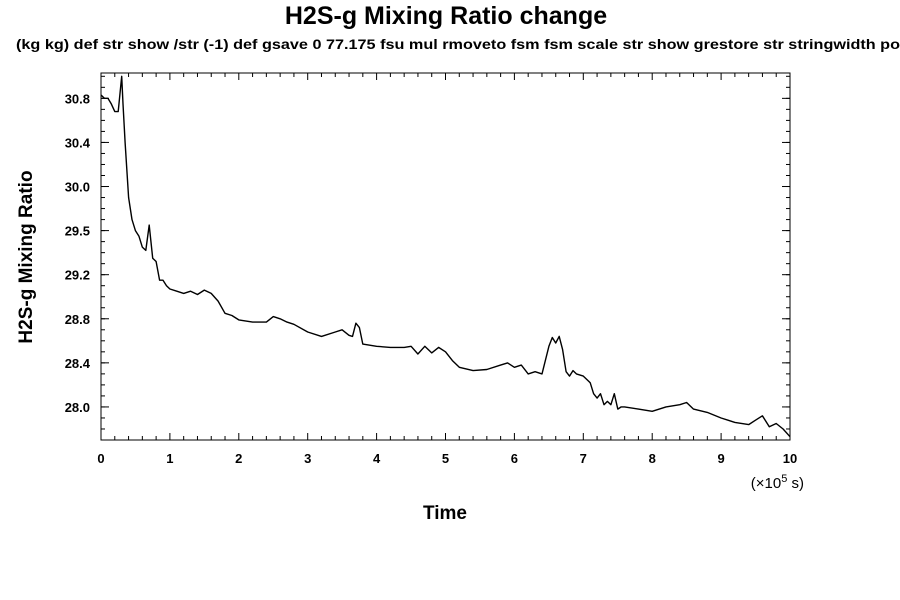 The image size is (900, 600). I want to click on x-tick-label: 9, so click(720, 458).